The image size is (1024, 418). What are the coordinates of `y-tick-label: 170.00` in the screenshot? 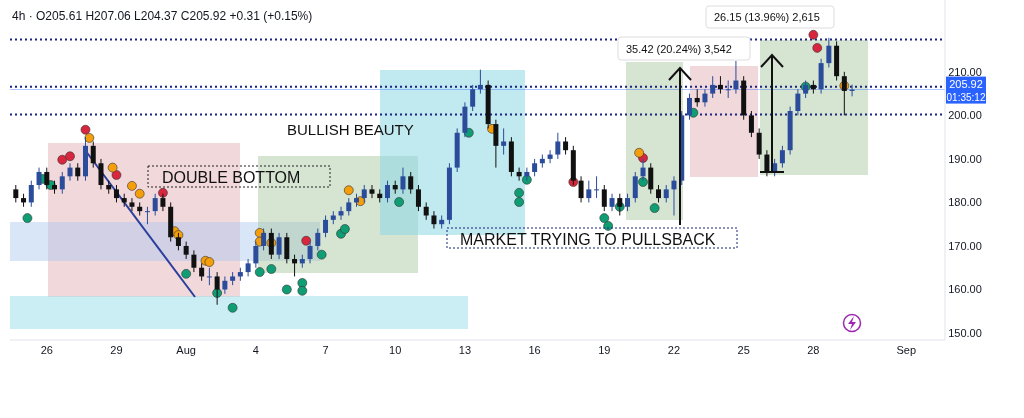 It's located at (965, 245).